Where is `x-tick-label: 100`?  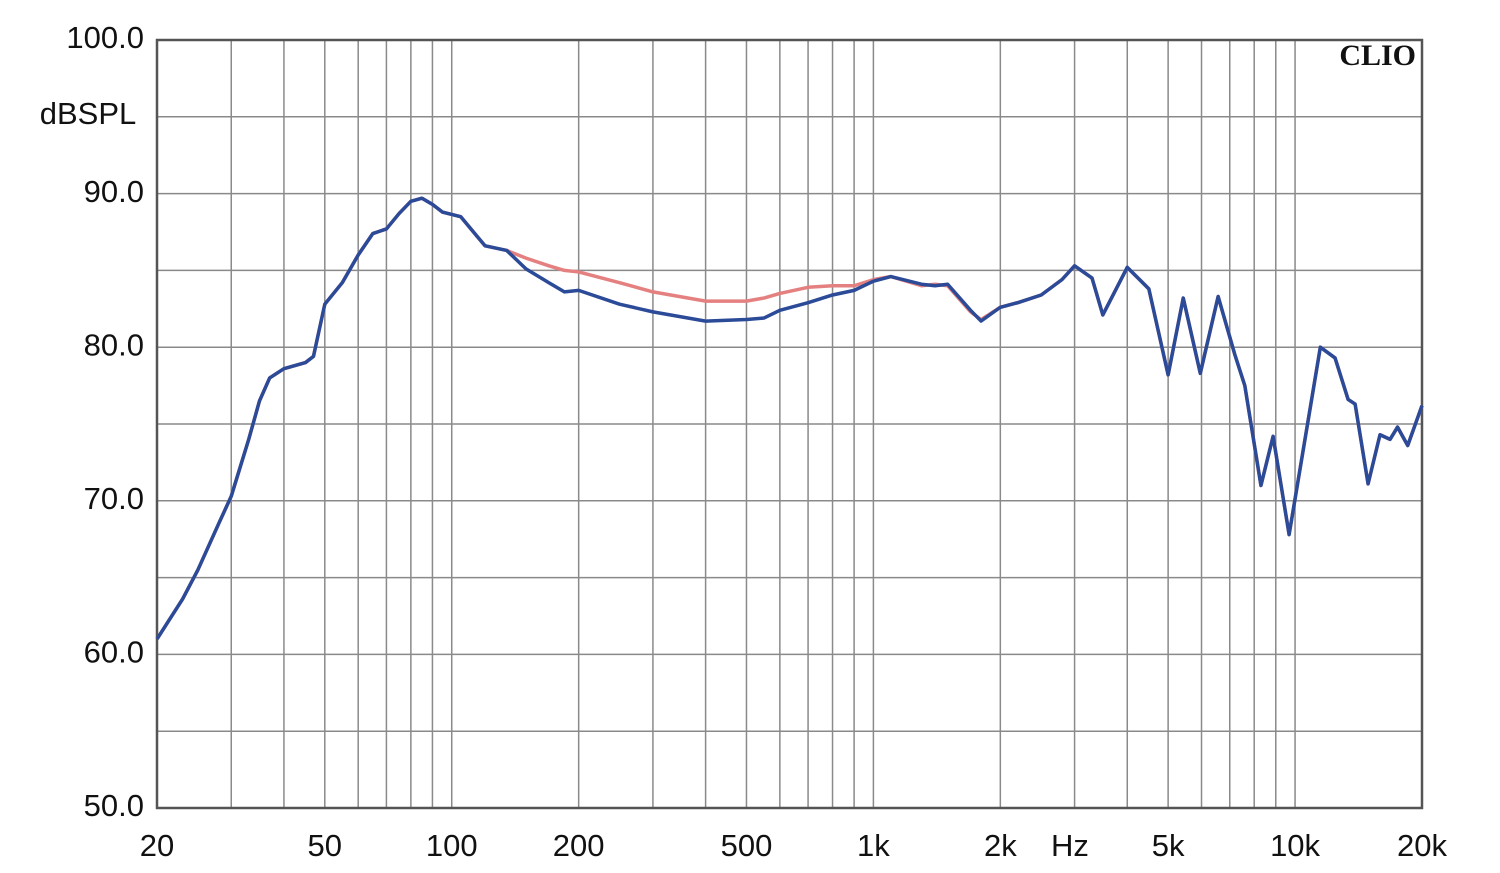
x-tick-label: 100 is located at coordinates (452, 845).